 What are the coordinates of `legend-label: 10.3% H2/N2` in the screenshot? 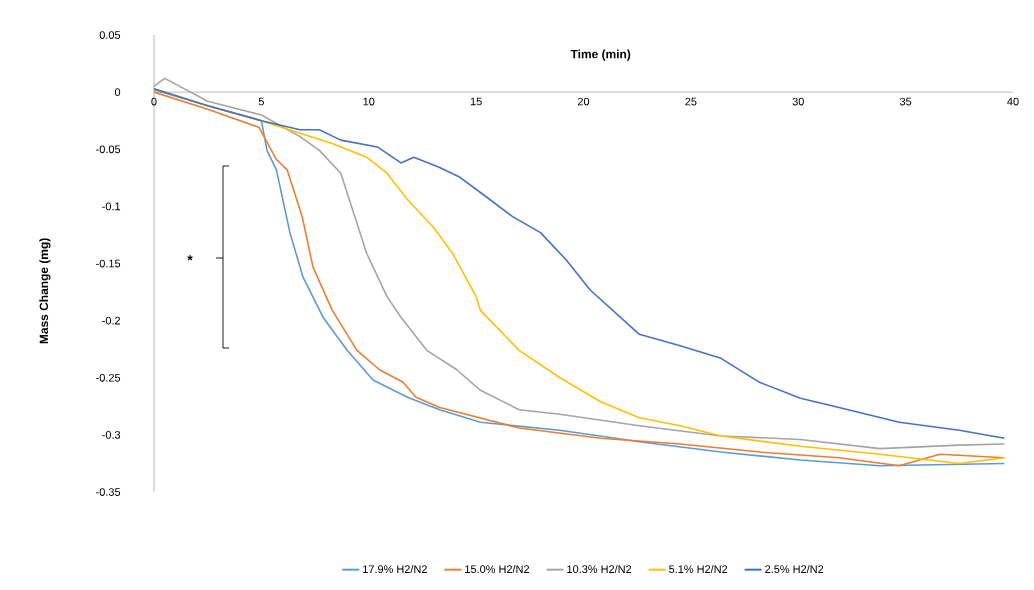 It's located at (599, 569).